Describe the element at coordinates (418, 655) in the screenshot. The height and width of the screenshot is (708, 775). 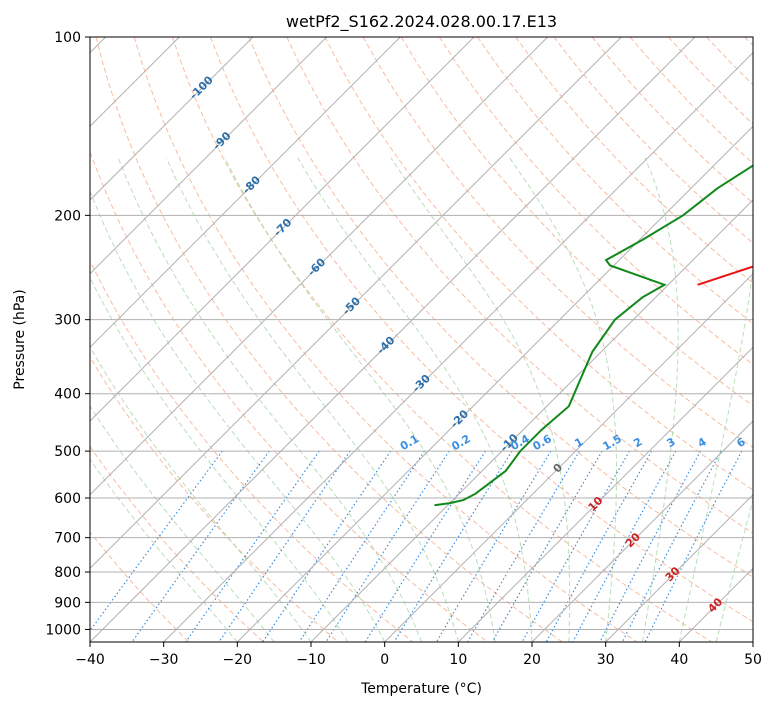
I see `x-axis-ticks: −40 −30 −20 −10 0 10 20 30 40 50` at that location.